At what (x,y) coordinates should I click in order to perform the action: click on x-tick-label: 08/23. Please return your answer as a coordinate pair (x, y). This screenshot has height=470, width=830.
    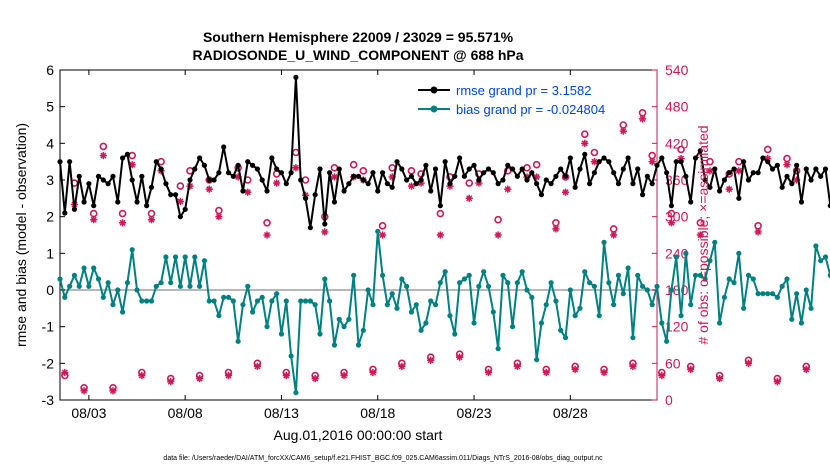
    Looking at the image, I should click on (474, 413).